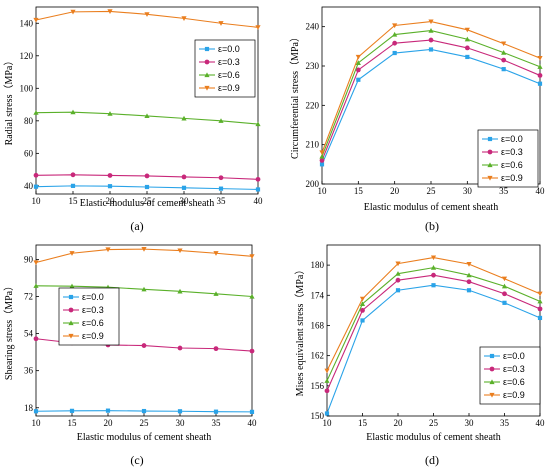 This screenshot has height=474, width=550. Describe the element at coordinates (505, 423) in the screenshot. I see `x-tick-label: 35` at that location.